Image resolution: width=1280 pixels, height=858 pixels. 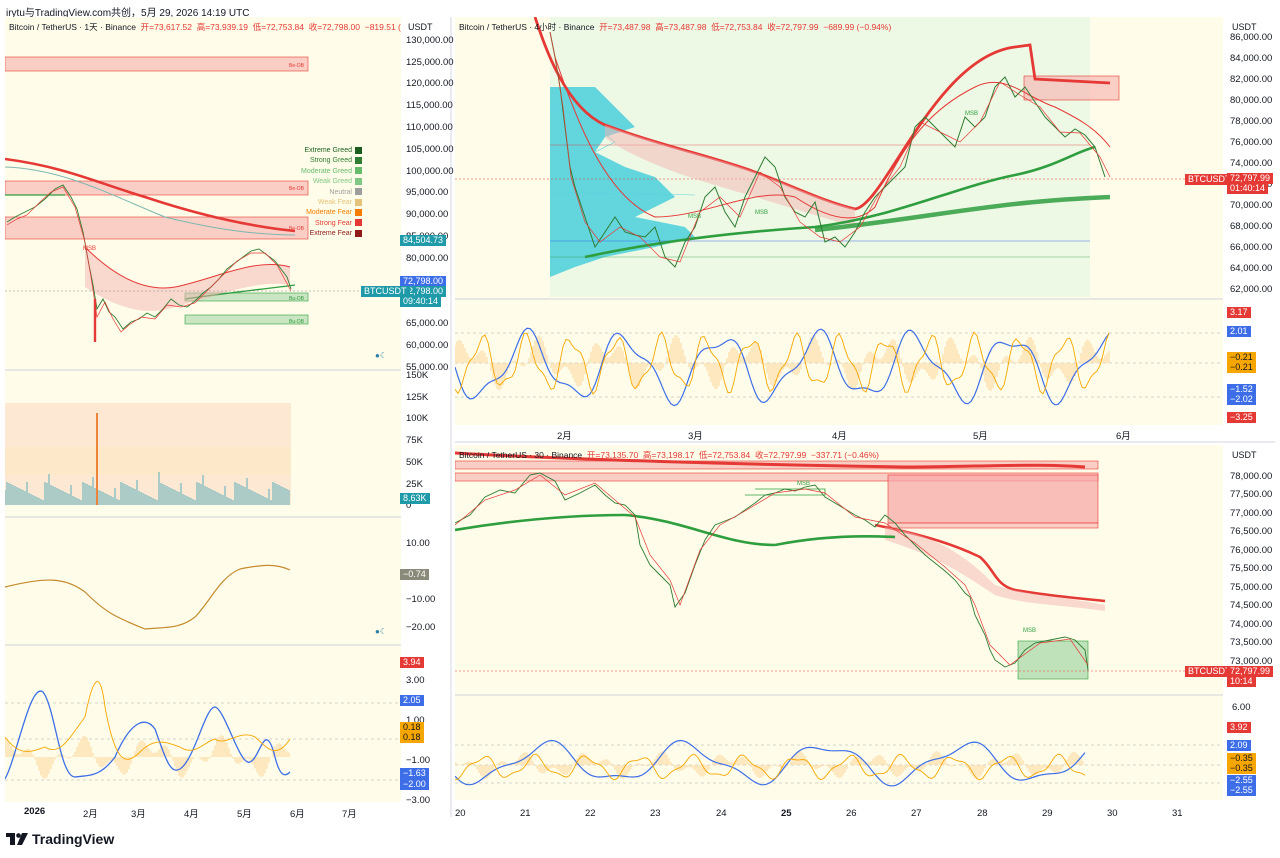 What do you see at coordinates (1251, 79) in the screenshot?
I see `price-tick: 82,000.00` at bounding box center [1251, 79].